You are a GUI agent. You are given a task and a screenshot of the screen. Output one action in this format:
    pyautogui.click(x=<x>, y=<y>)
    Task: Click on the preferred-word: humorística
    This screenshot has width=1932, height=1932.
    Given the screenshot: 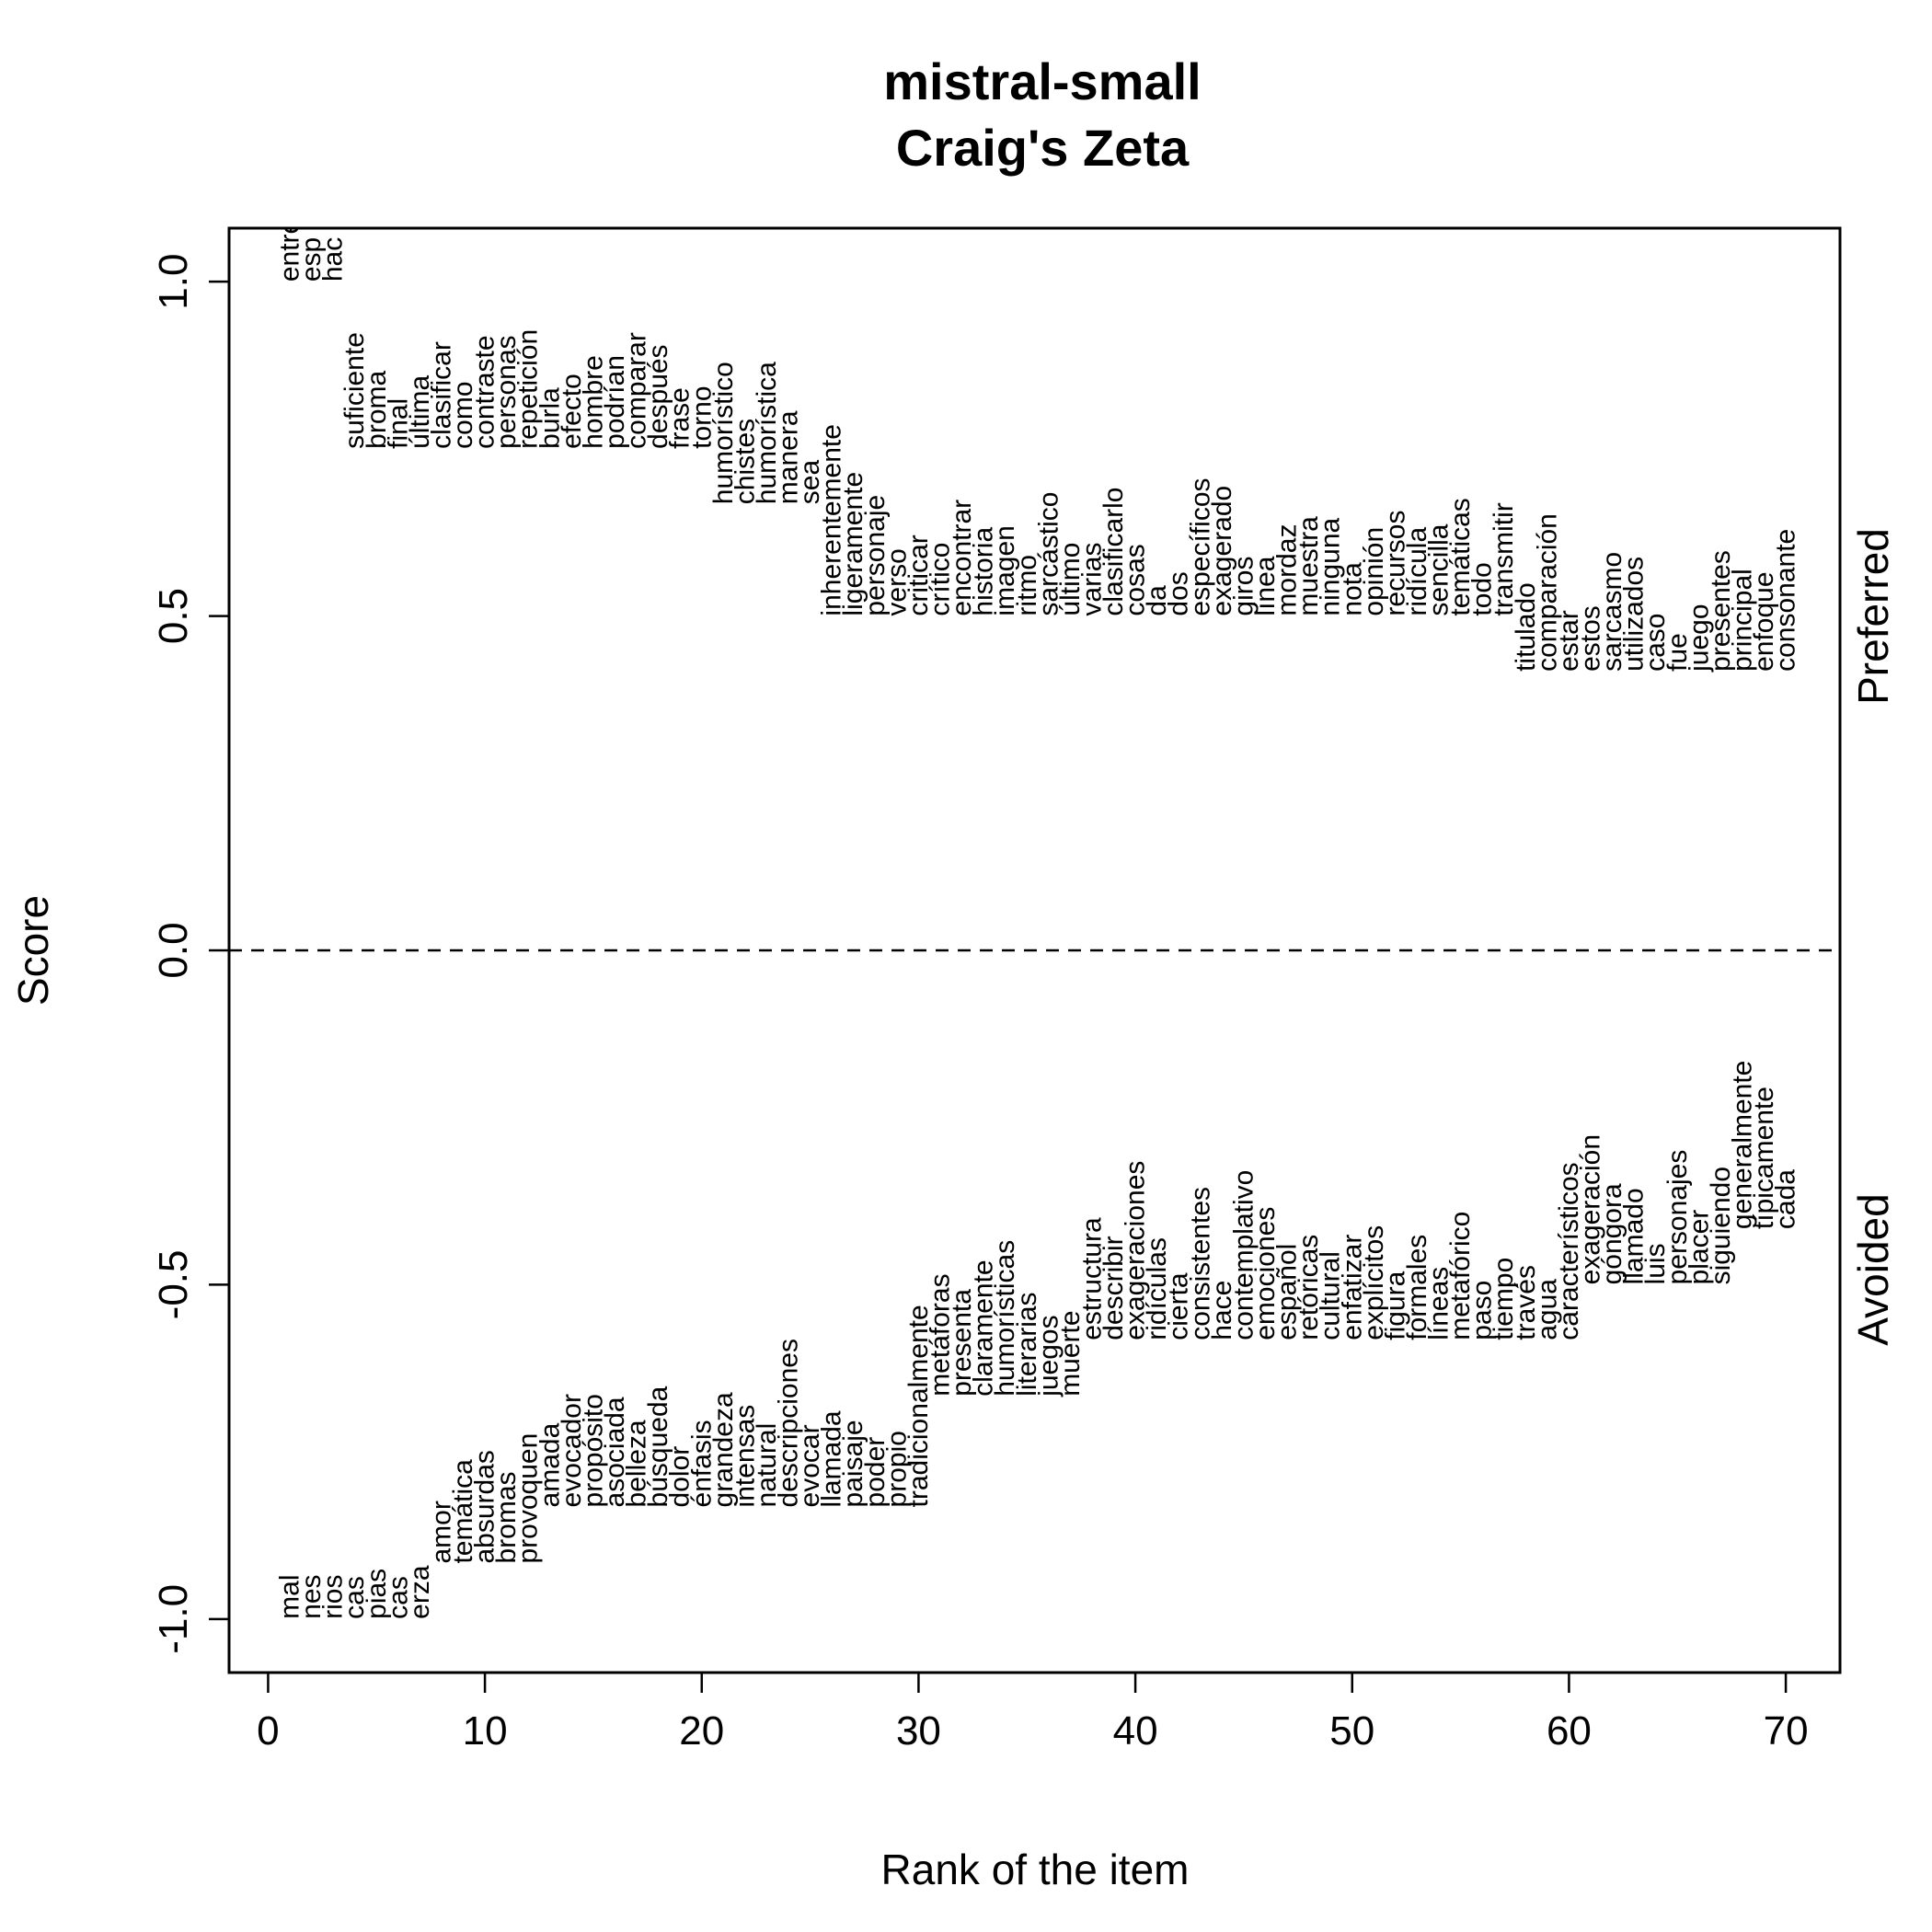 What is the action you would take?
    pyautogui.click(x=767, y=433)
    